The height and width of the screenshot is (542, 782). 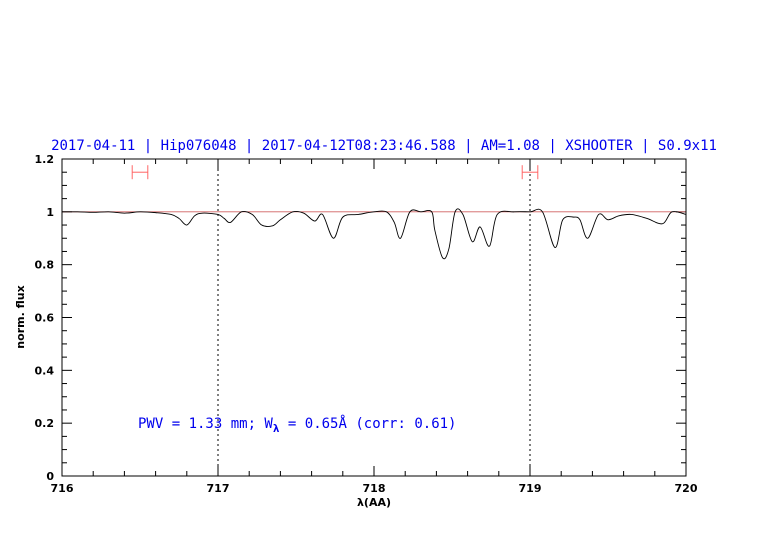 I want to click on y-tick-label: 1, so click(x=50, y=212).